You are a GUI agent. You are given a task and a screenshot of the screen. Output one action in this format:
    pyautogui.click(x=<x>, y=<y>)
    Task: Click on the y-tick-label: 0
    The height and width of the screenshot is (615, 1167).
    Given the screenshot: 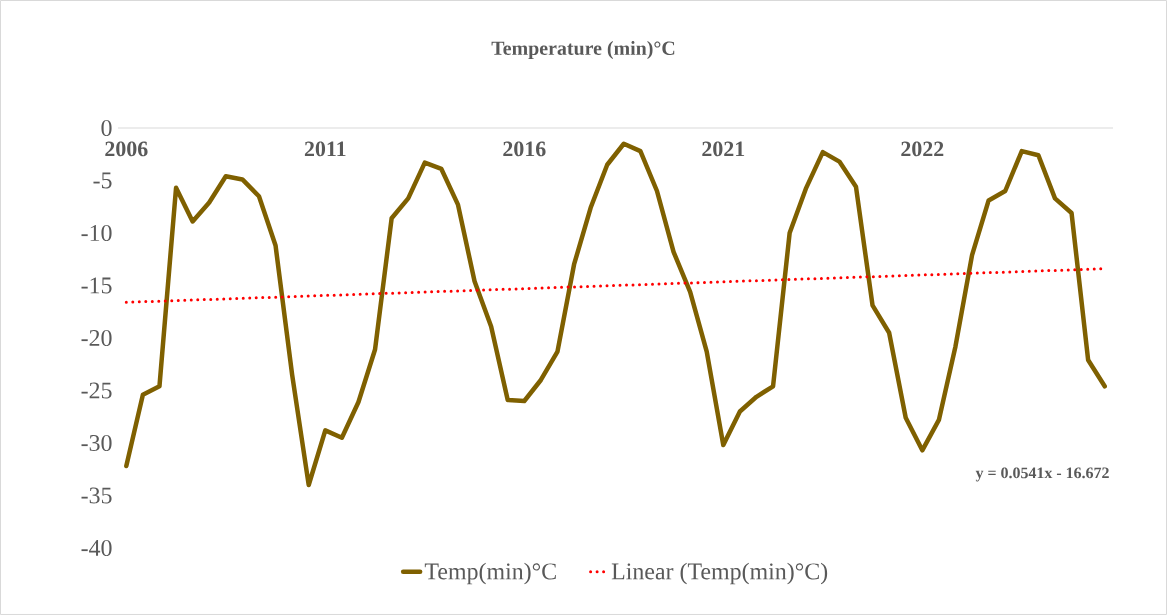 What is the action you would take?
    pyautogui.click(x=106, y=128)
    